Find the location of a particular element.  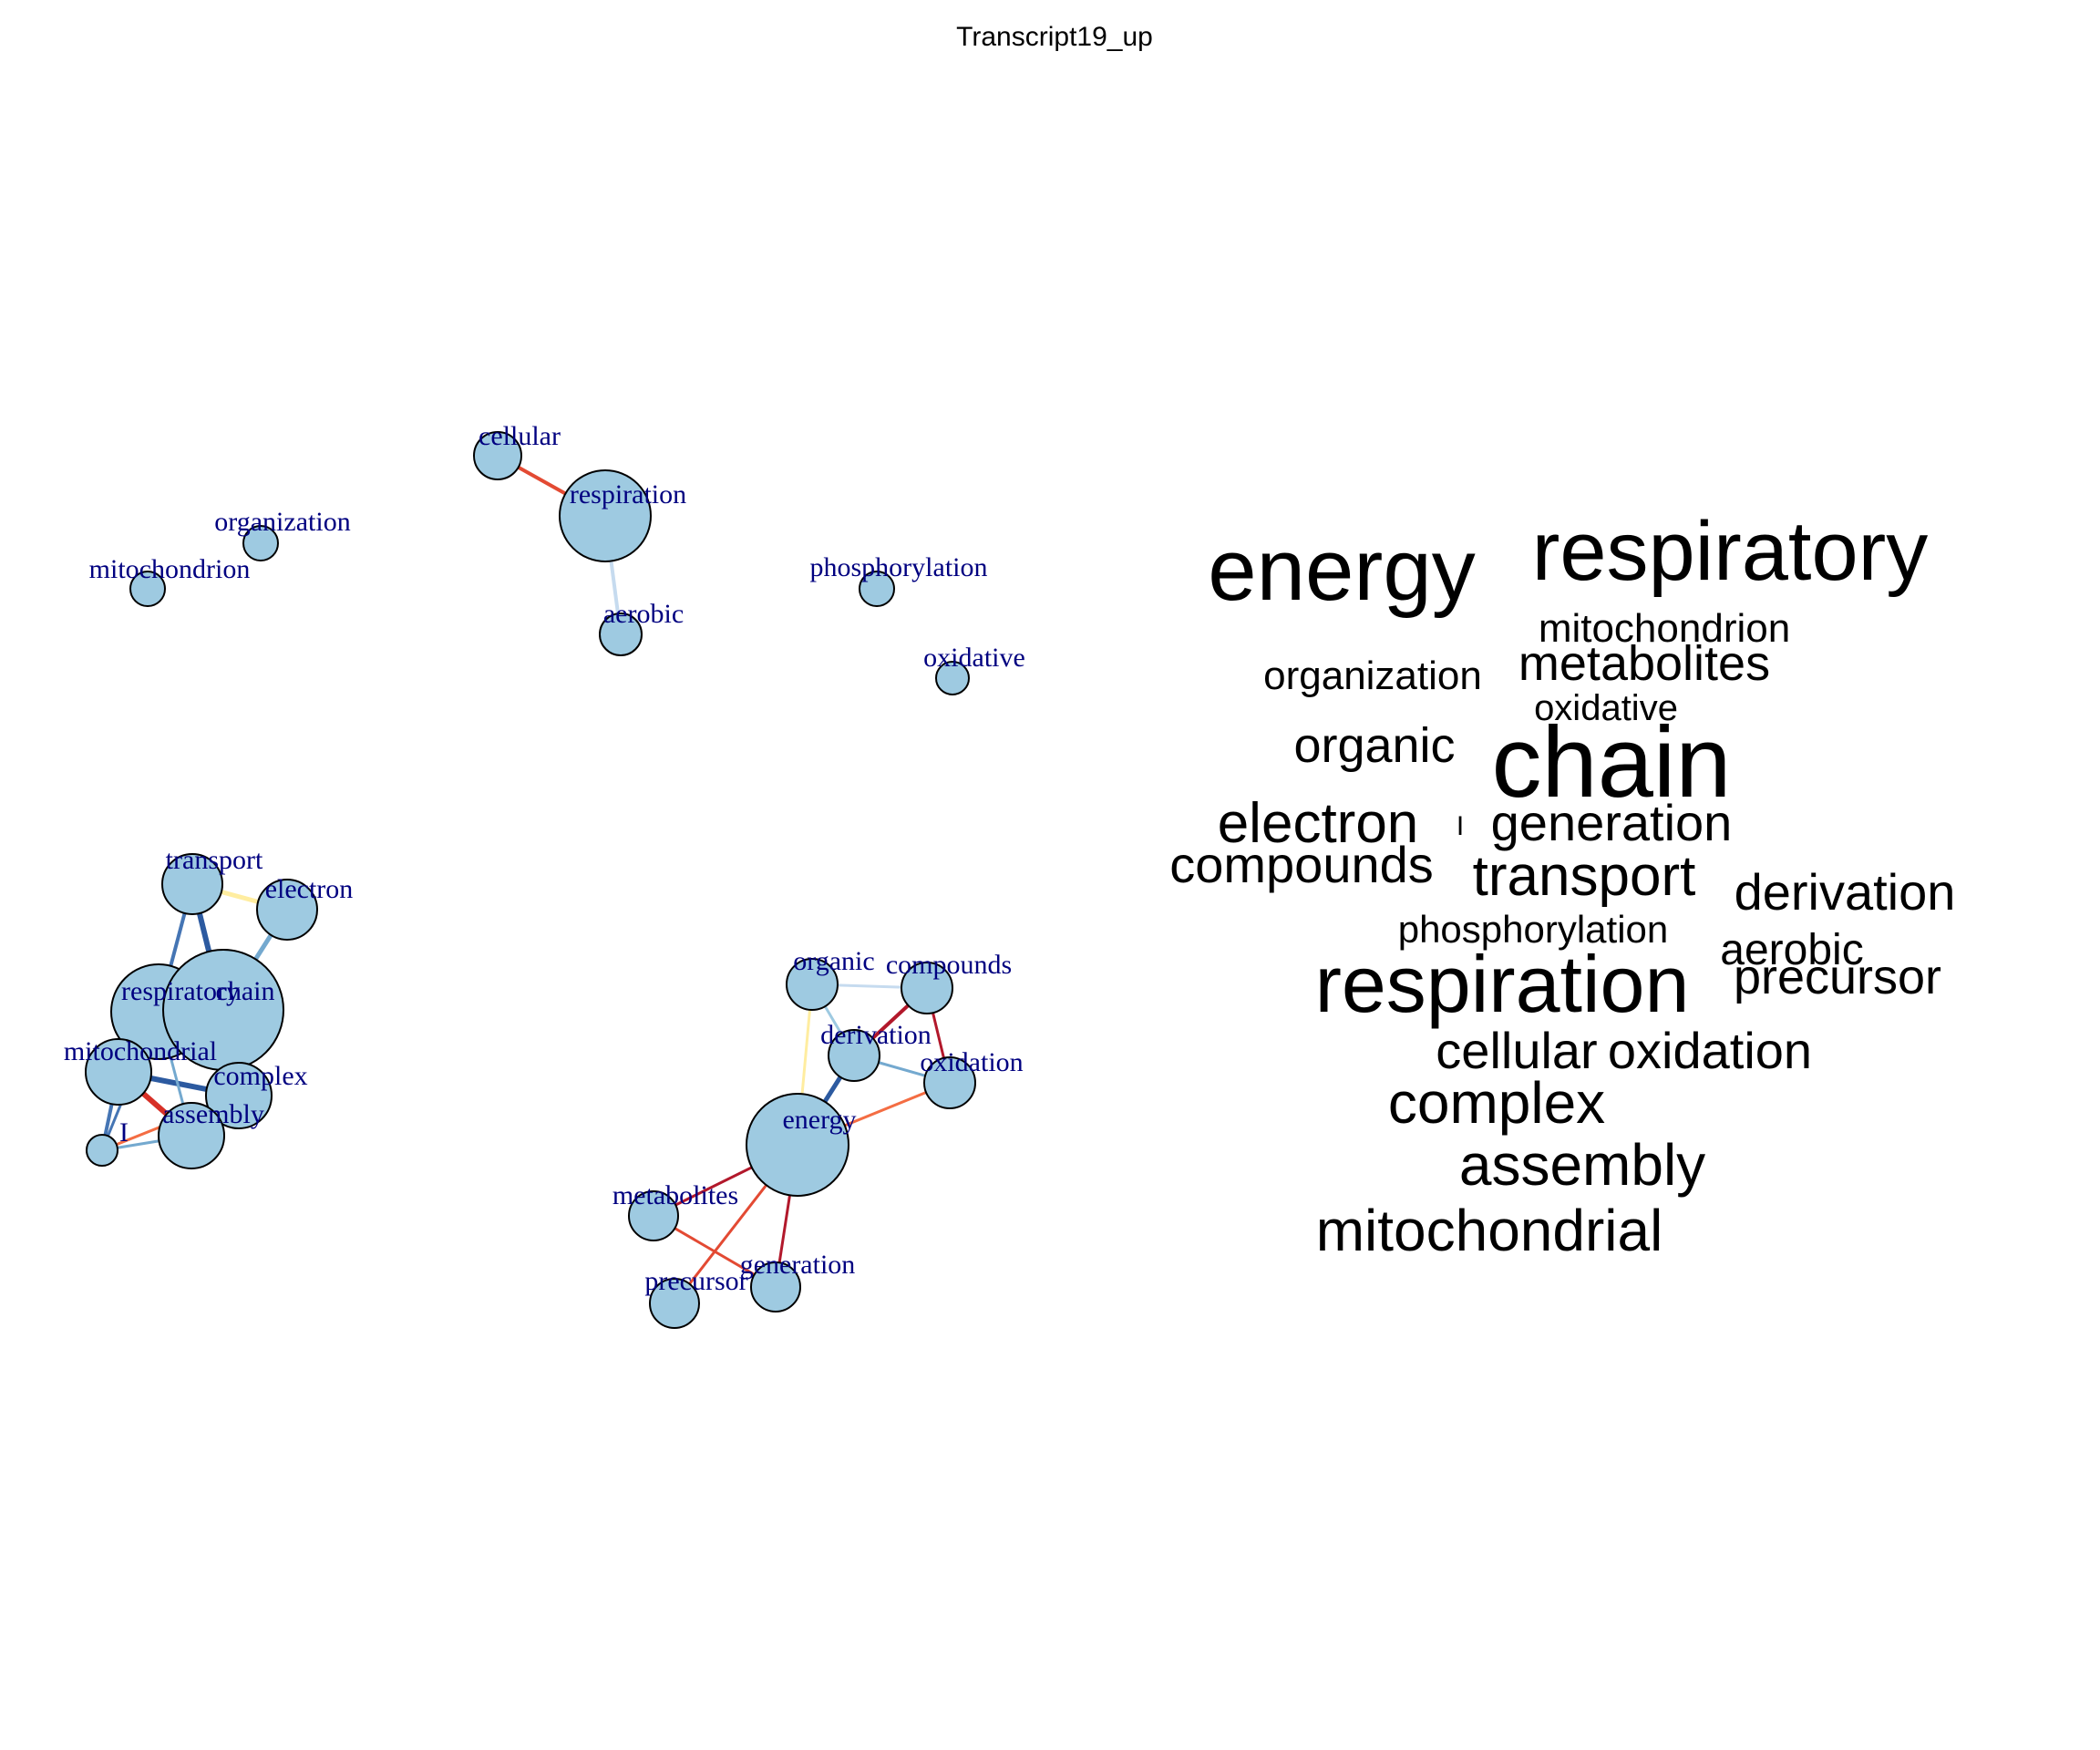

cloud-word-mitochondrial: mitochondrial is located at coordinates (1490, 1230).